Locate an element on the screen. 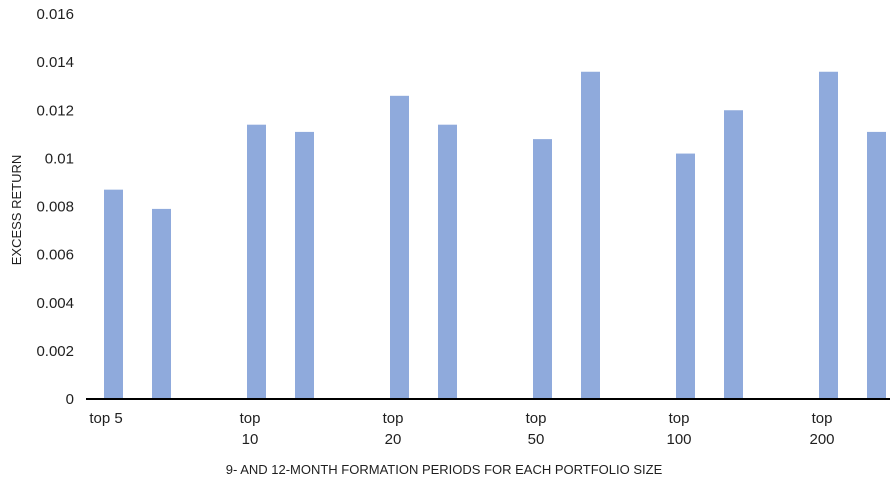  x-tick-label: top 50 is located at coordinates (536, 429).